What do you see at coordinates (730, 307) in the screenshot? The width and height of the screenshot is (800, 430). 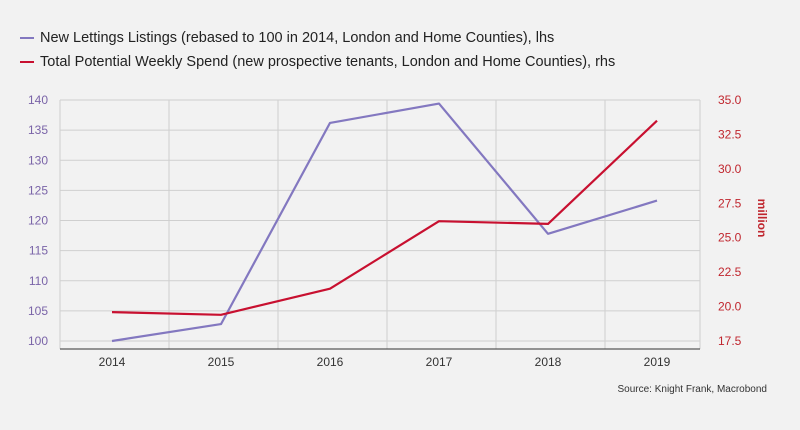 I see `y-right-tick-label: 20.0` at bounding box center [730, 307].